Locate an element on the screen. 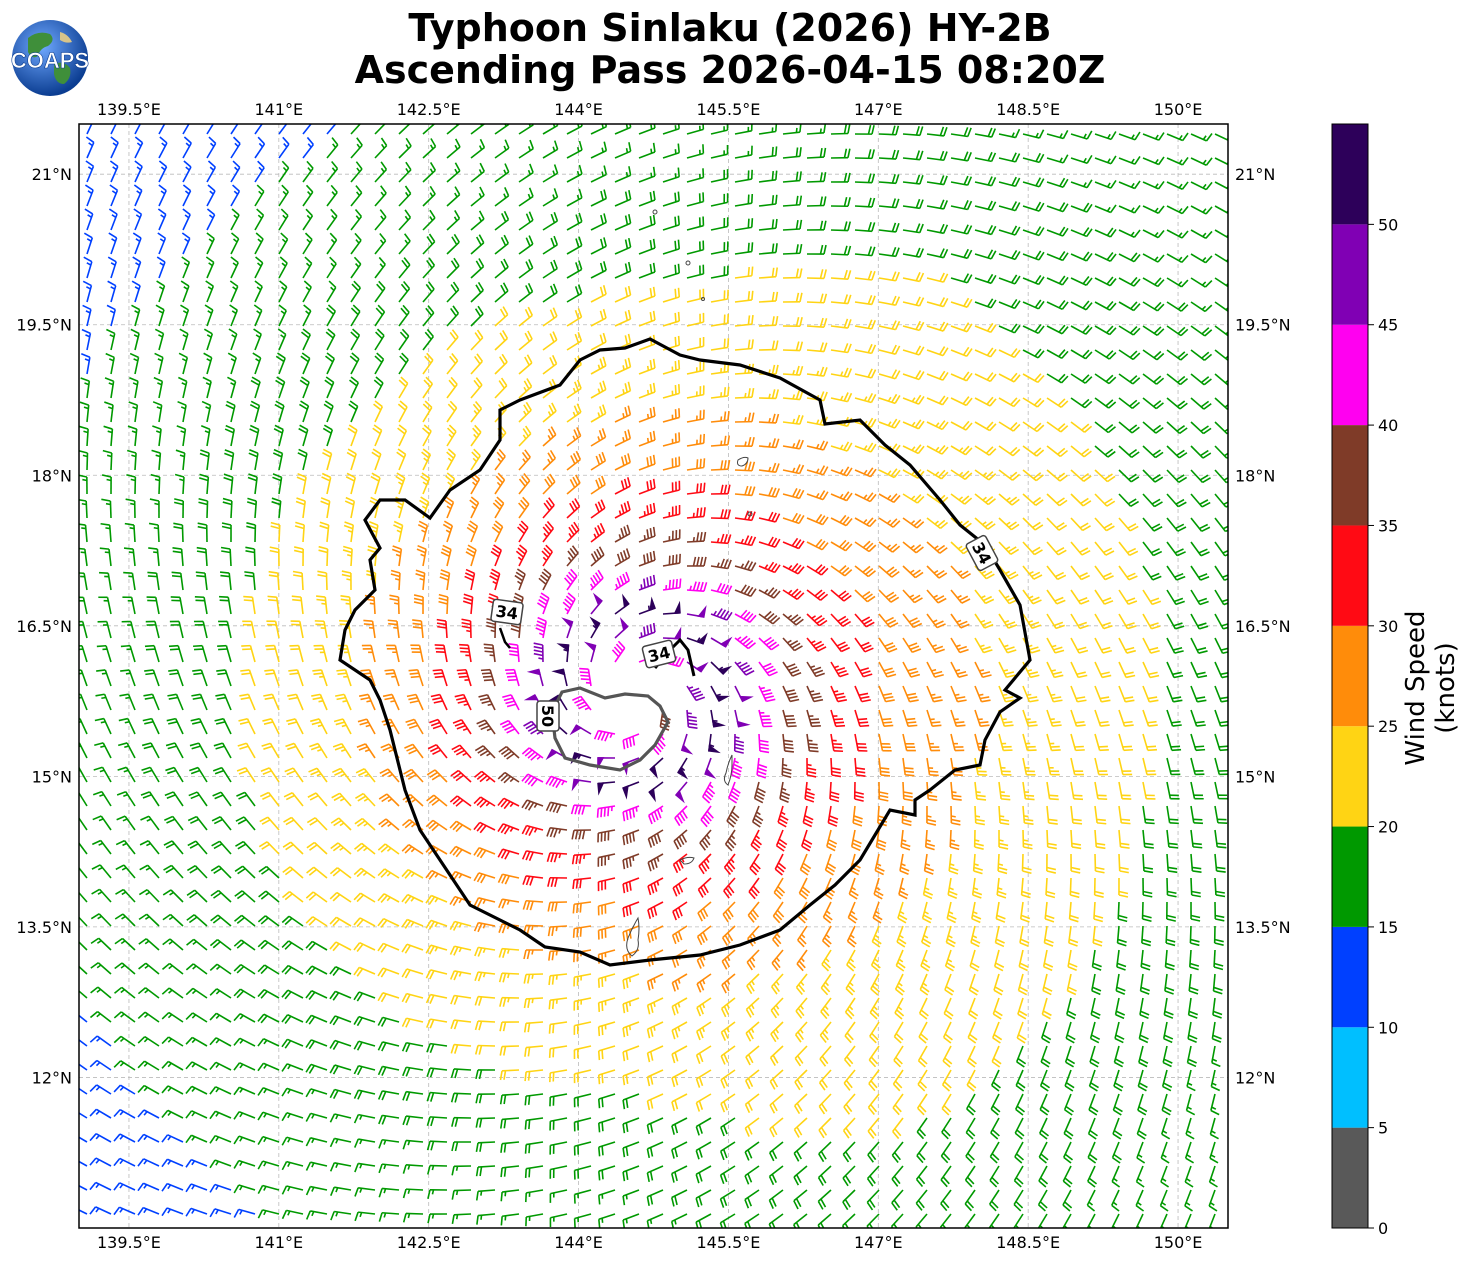  lon-tick-label-top: 148.5°E is located at coordinates (1028, 109).